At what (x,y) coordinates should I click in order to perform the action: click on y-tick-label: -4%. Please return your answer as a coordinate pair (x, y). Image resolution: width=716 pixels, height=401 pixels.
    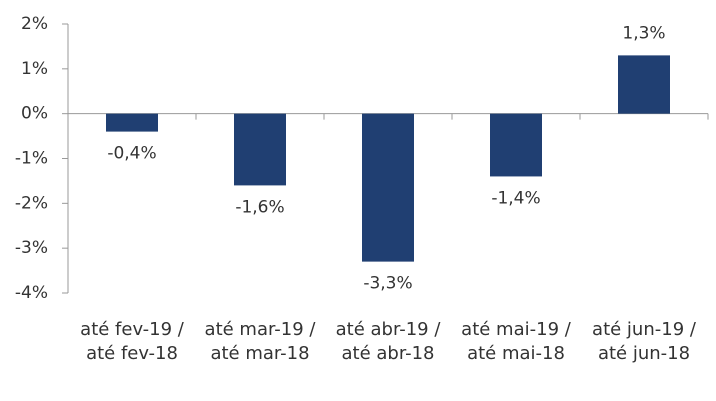
    Looking at the image, I should click on (31, 293).